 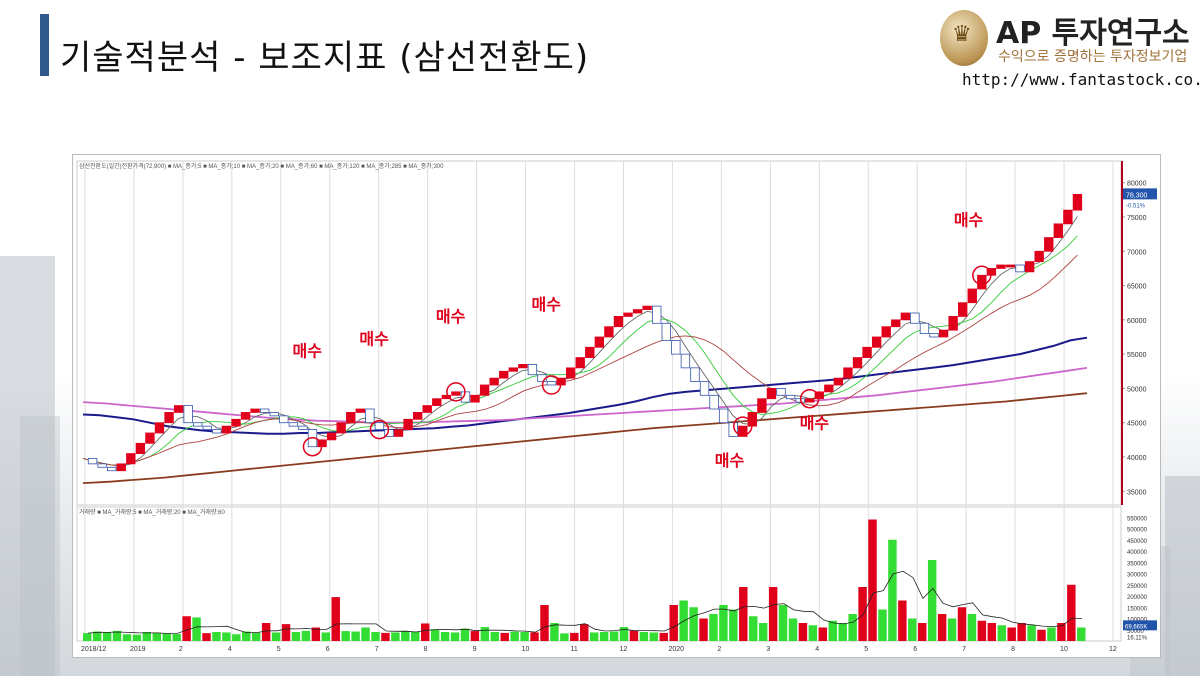 I want to click on crown-icon: ♛, so click(x=962, y=34).